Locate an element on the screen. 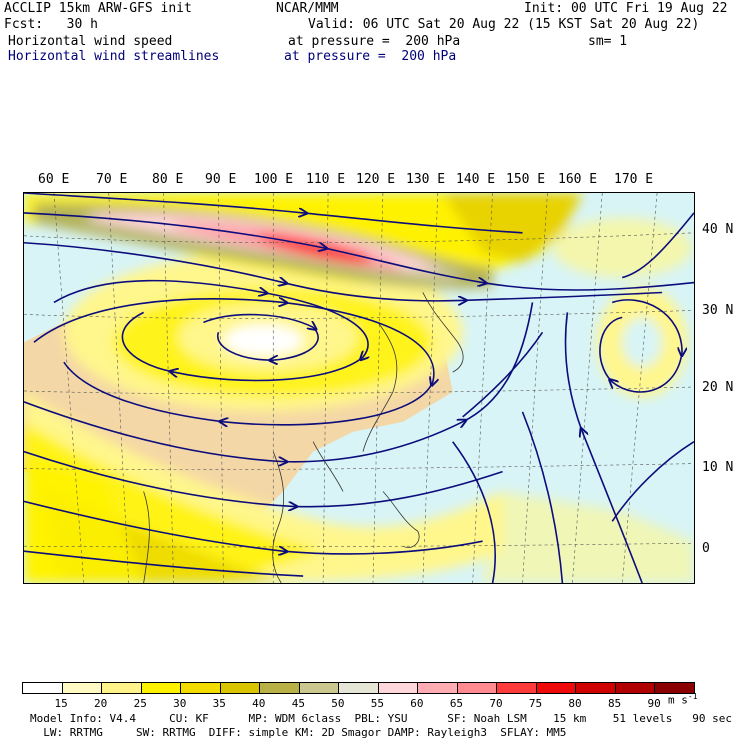 The width and height of the screenshot is (740, 740). latitude-label: 40 N is located at coordinates (718, 229).